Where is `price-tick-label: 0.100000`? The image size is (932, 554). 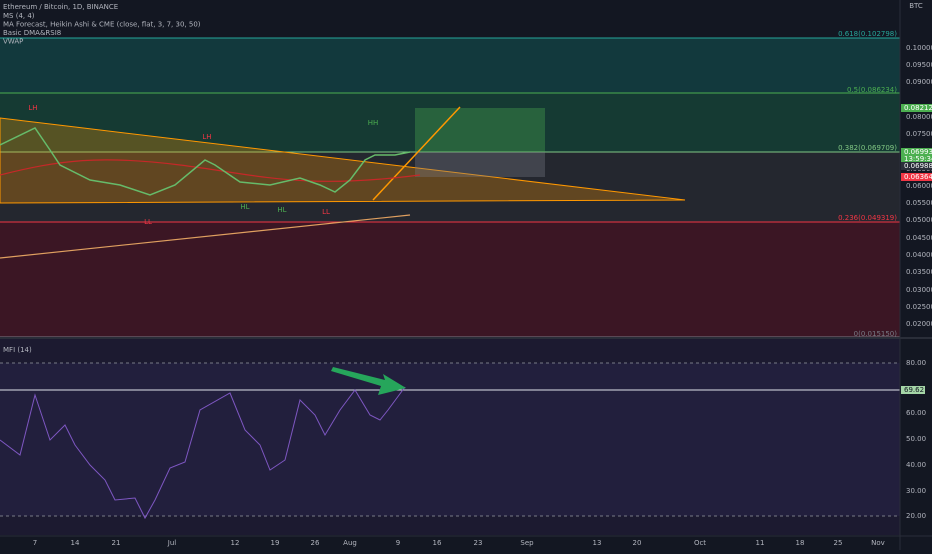
price-tick-label: 0.100000 is located at coordinates (919, 48).